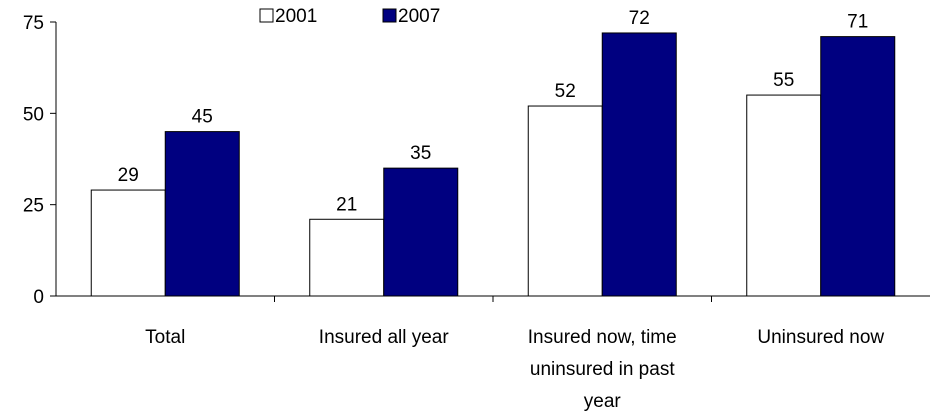 The image size is (935, 419). I want to click on legend-label-2007: 2007, so click(419, 16).